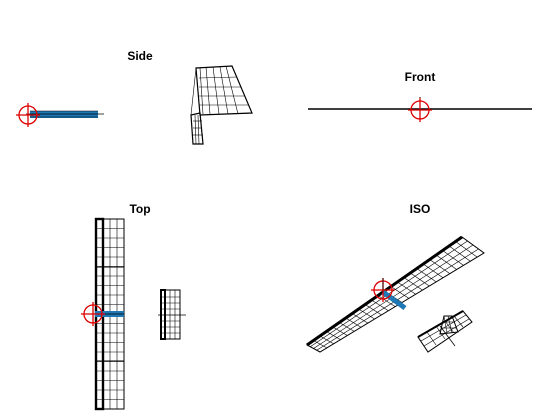 The height and width of the screenshot is (420, 560). What do you see at coordinates (134, 97) in the screenshot?
I see `side-view: Side` at bounding box center [134, 97].